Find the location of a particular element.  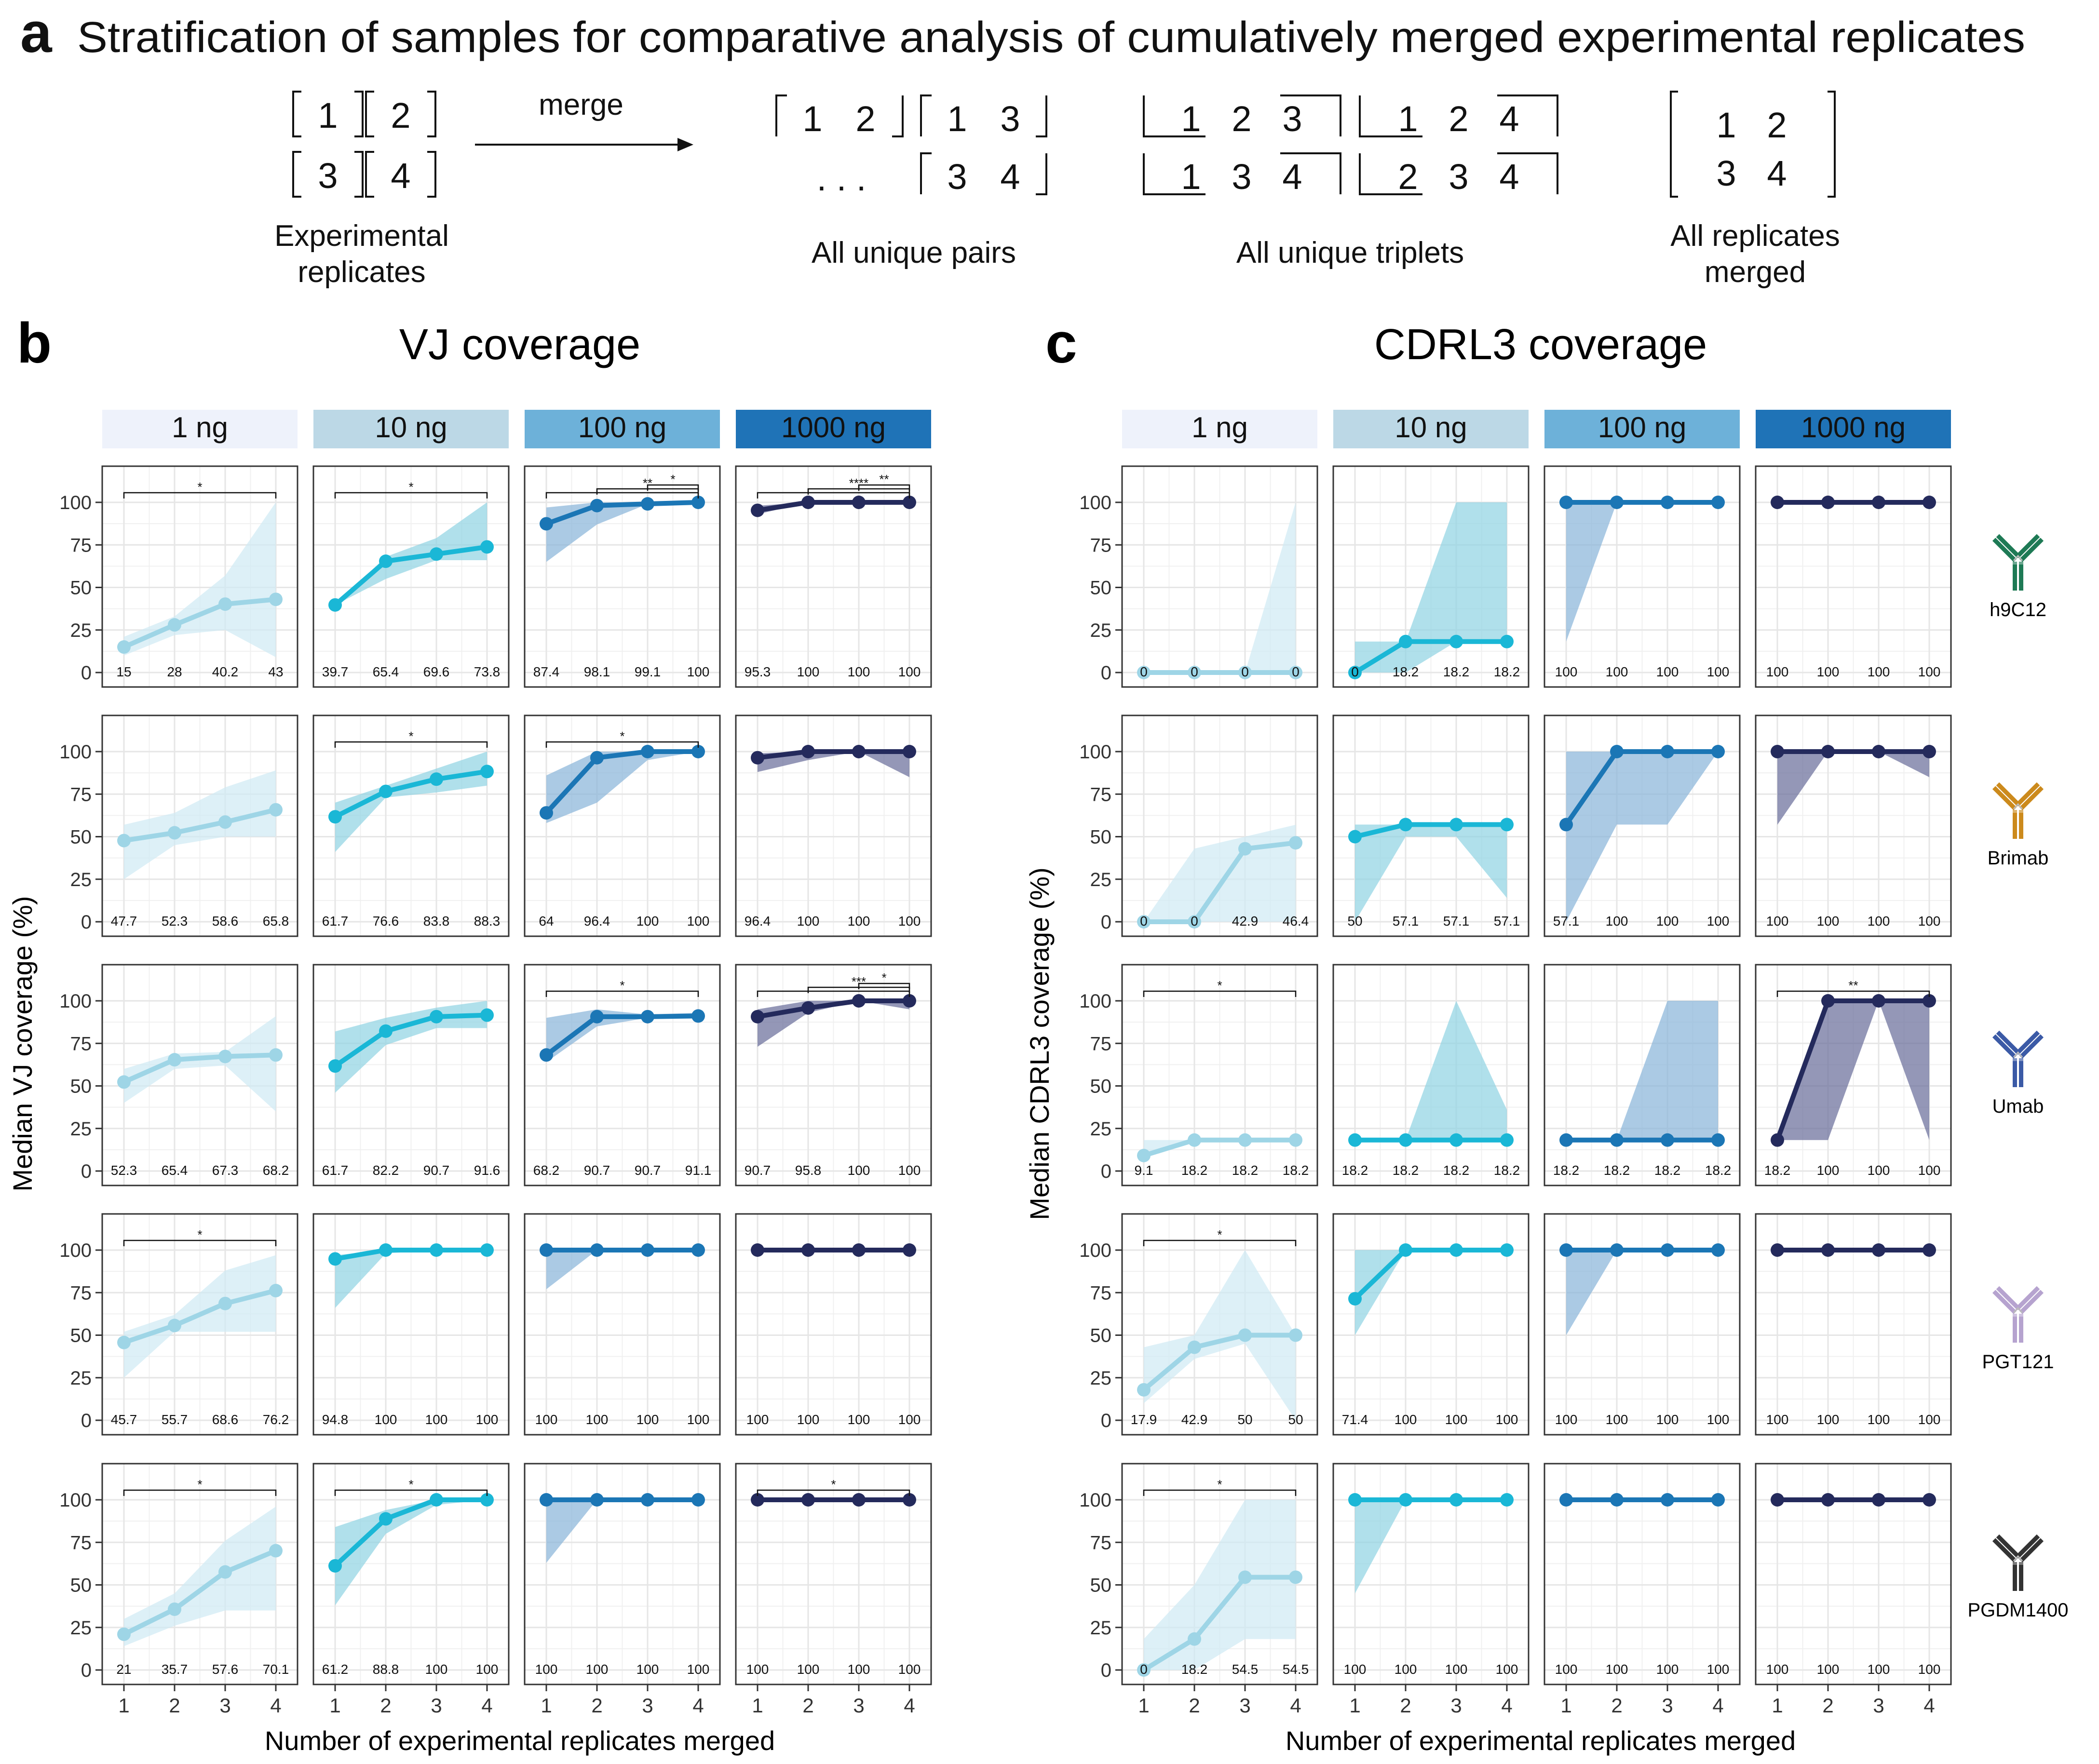

y-tick-label: 50 is located at coordinates (81, 1585).